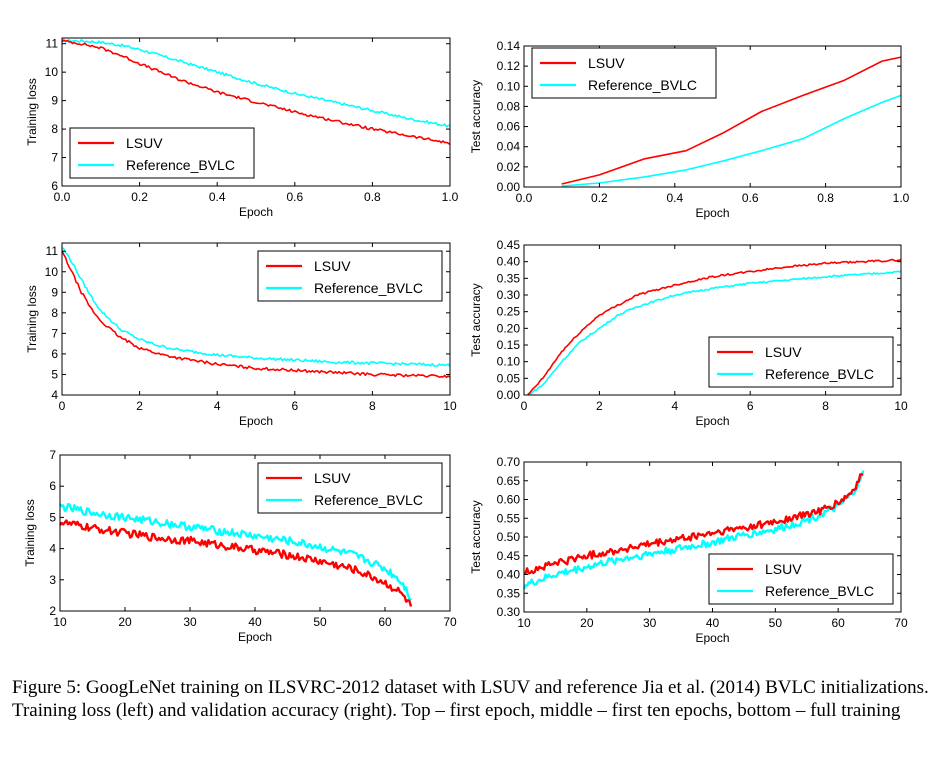 The image size is (942, 762). I want to click on x-tick-label: 0.6, so click(294, 197).